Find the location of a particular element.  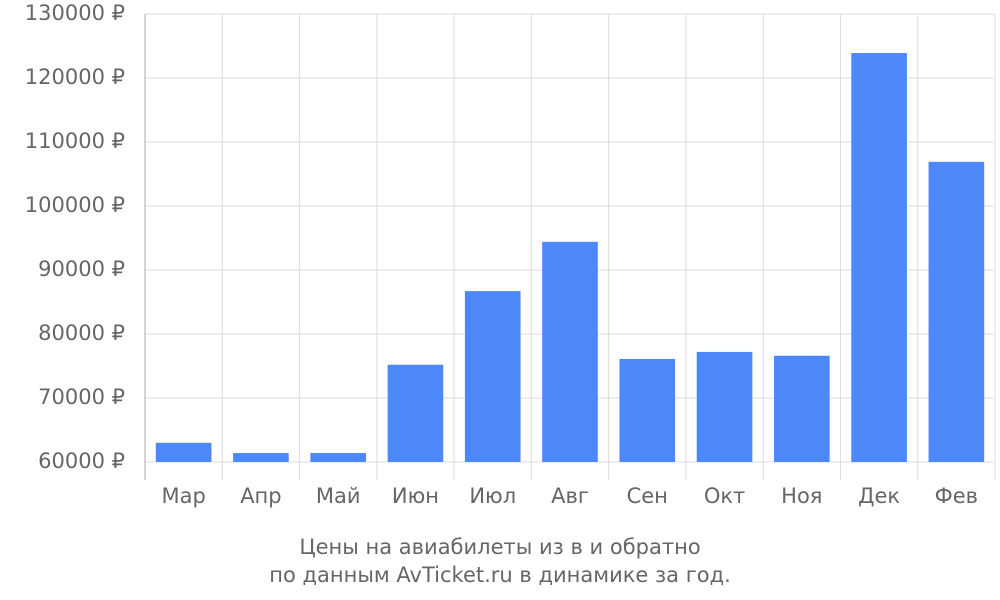

chart-title: Цены на авиабилеты из в и обратно is located at coordinates (499, 547).